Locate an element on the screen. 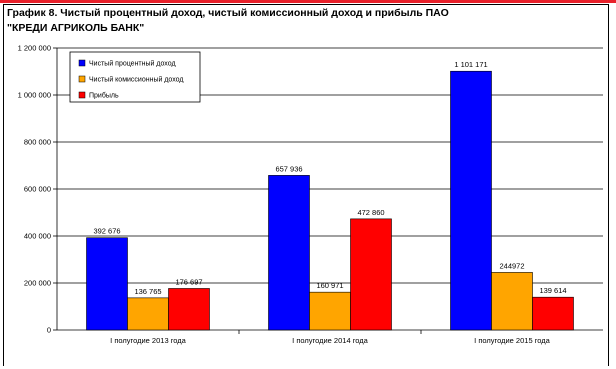  data-label: 176 697 is located at coordinates (188, 281).